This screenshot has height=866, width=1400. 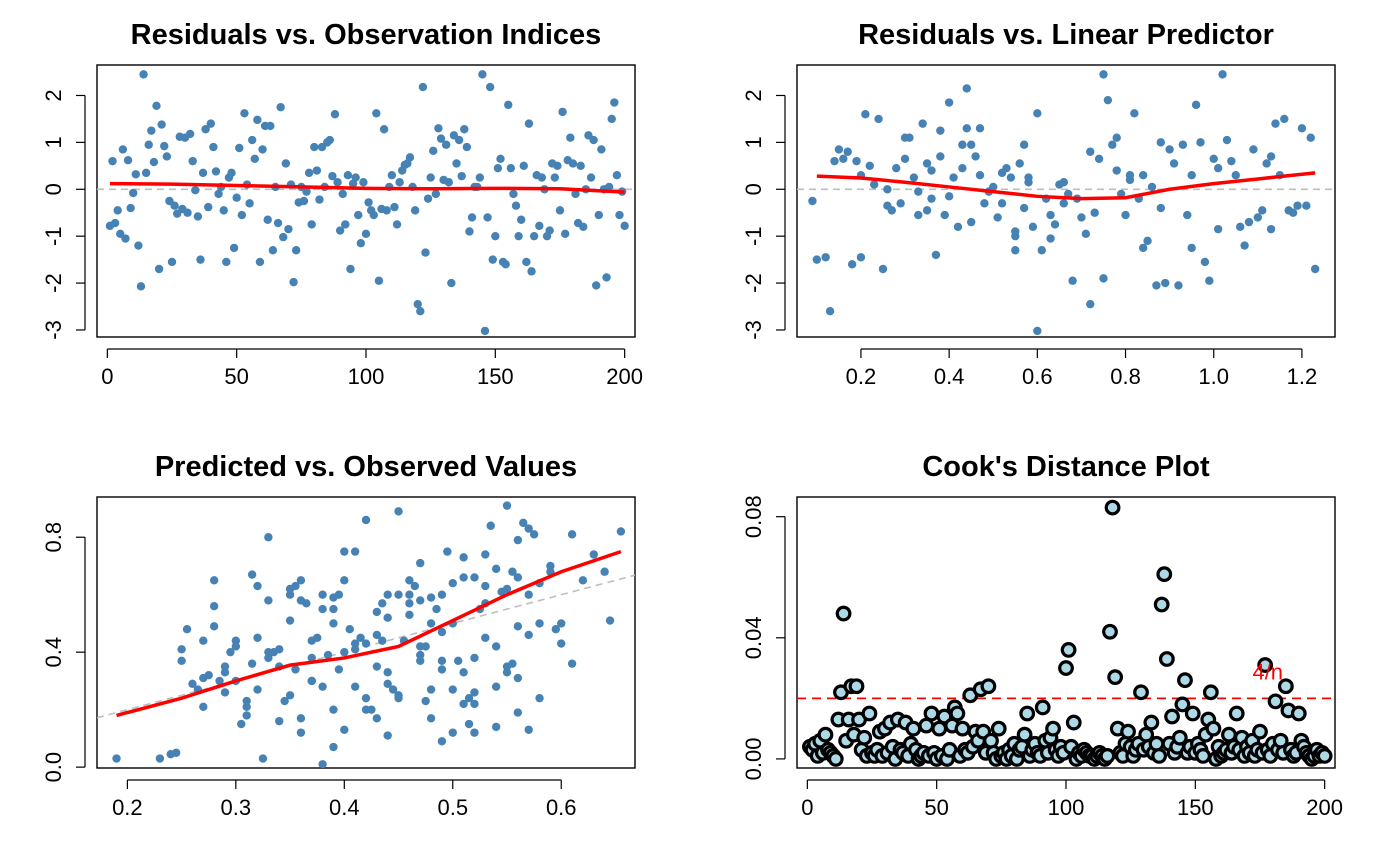 What do you see at coordinates (936, 807) in the screenshot?
I see `x-tick-label: 50` at bounding box center [936, 807].